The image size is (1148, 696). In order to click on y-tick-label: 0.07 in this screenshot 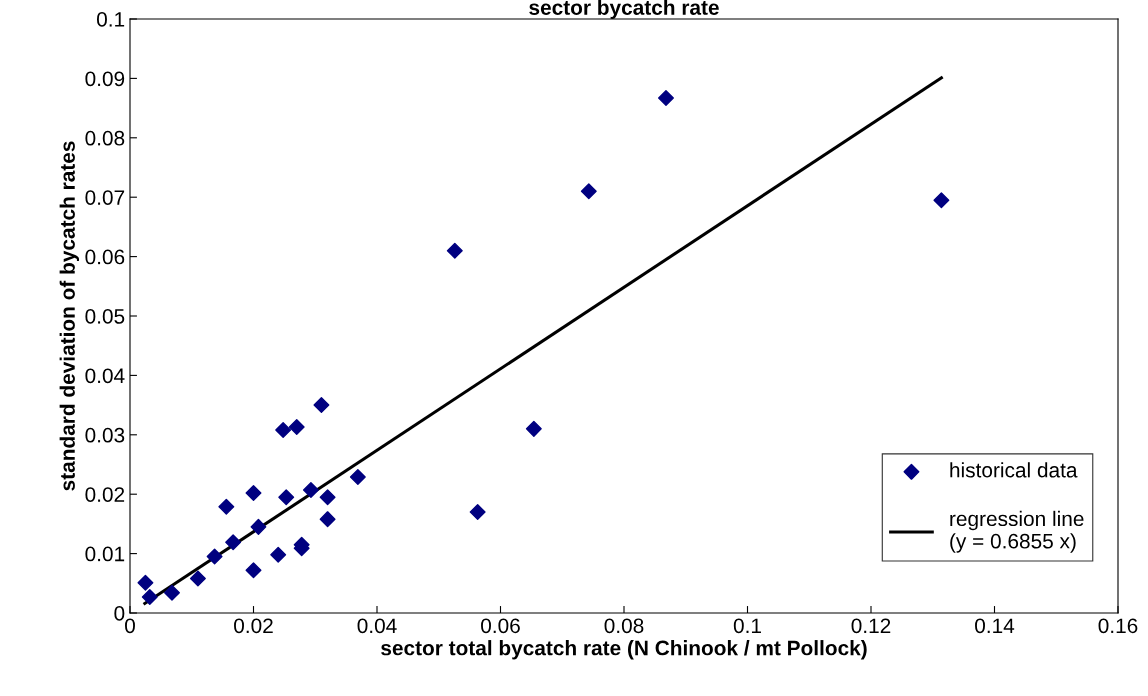, I will do `click(105, 197)`.